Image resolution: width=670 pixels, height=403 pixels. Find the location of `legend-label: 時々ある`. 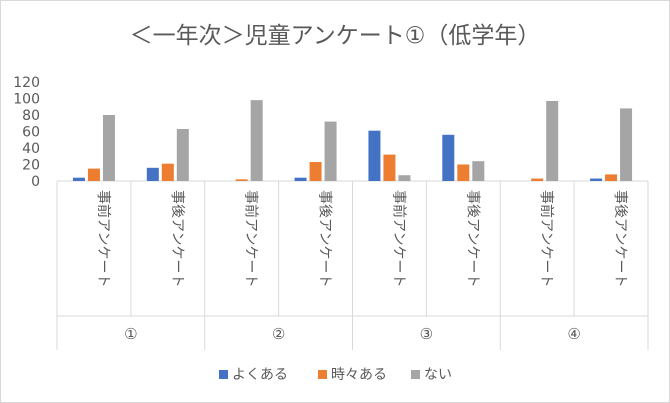

legend-label: 時々ある is located at coordinates (359, 375).